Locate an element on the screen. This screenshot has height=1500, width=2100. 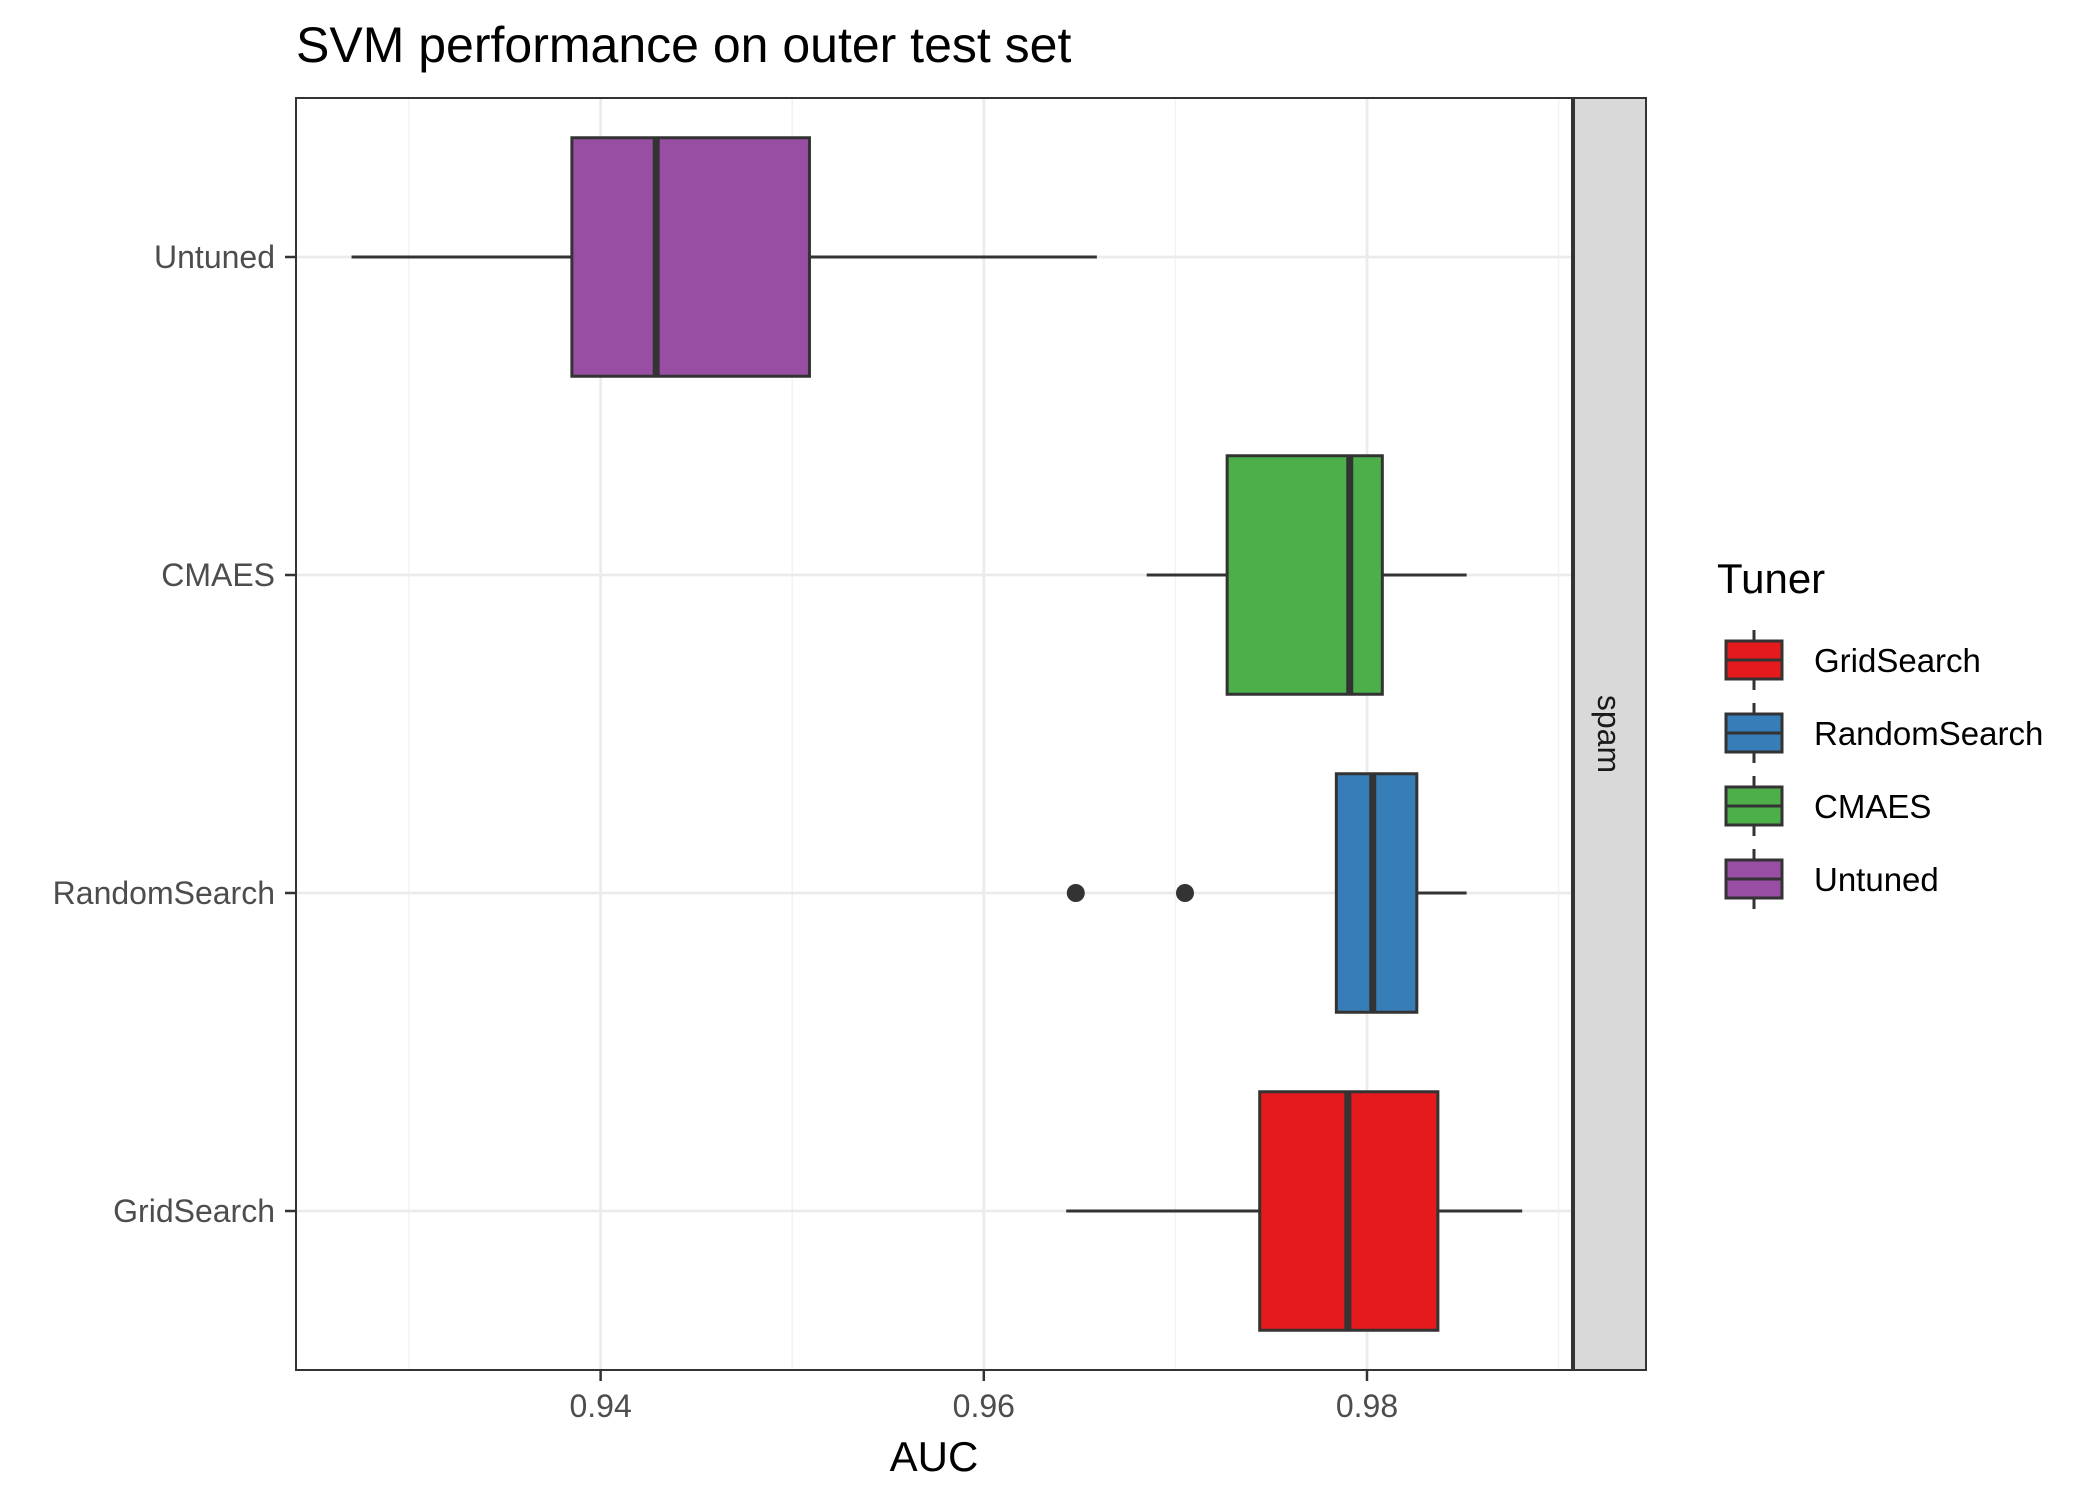
x-tick-label: 0.94 is located at coordinates (600, 1406).